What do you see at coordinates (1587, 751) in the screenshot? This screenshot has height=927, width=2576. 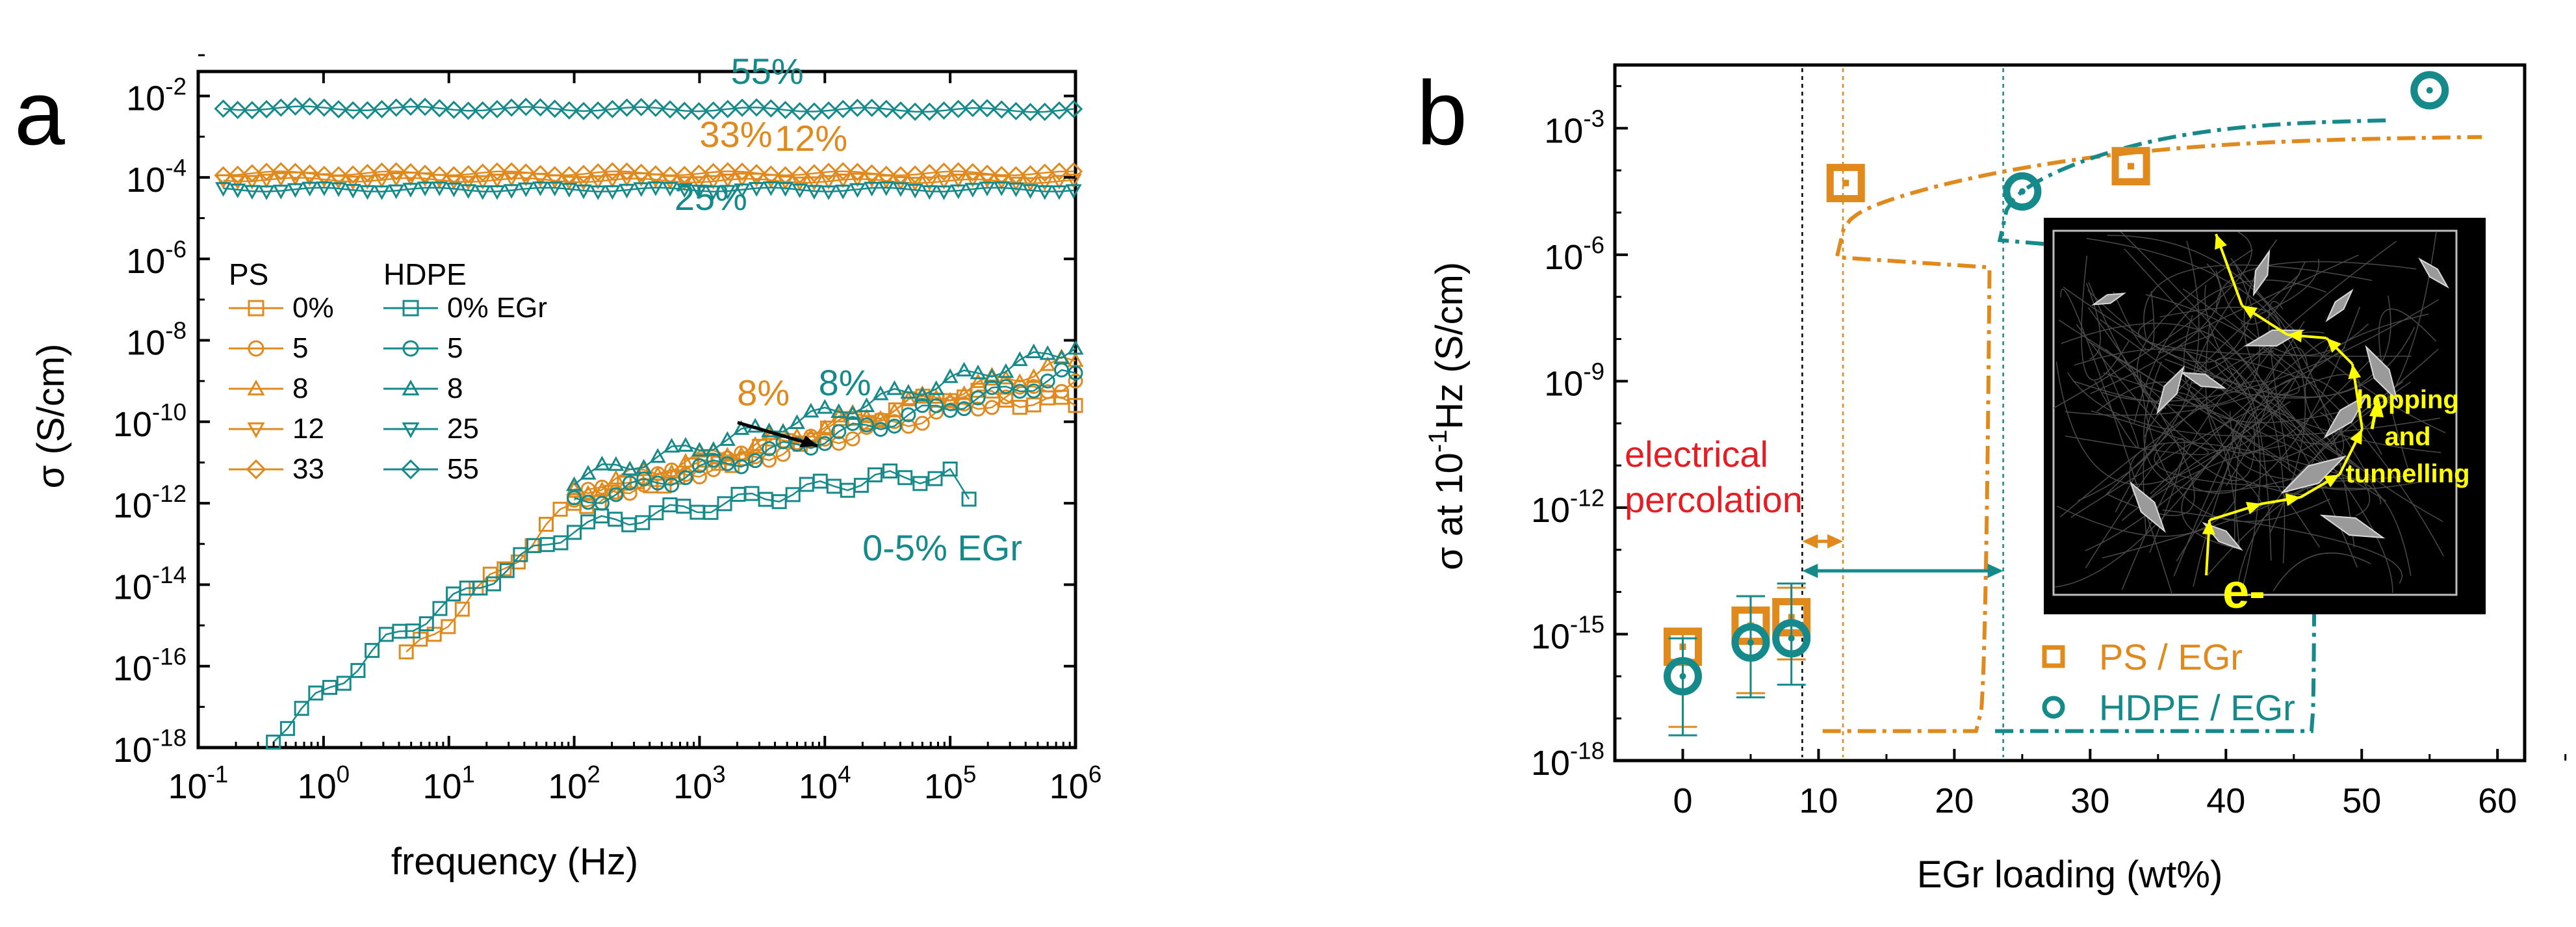 I see `y-tick-label-0-exp: -18` at bounding box center [1587, 751].